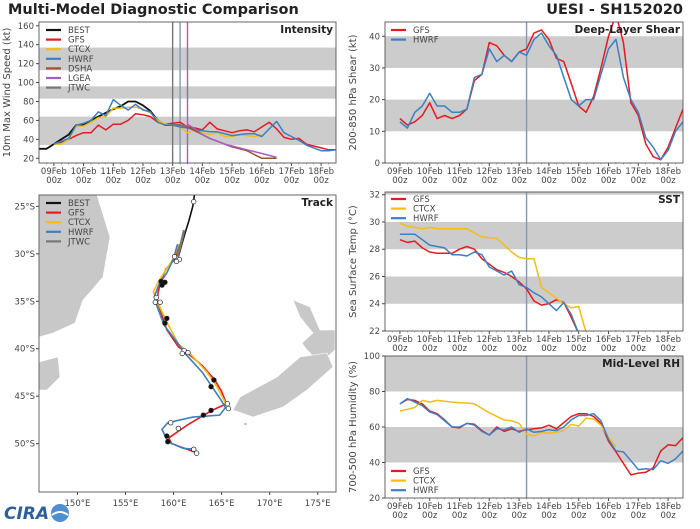  I want to click on x-tick-label: 10Feb, so click(430, 340).